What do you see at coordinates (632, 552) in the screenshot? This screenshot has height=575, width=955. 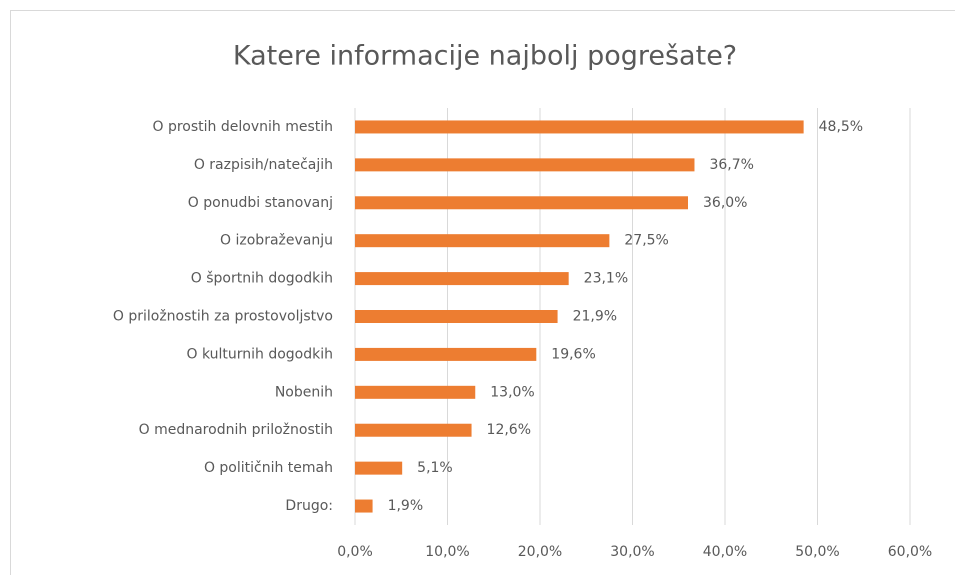 I see `x-tick-label: 30,0%` at bounding box center [632, 552].